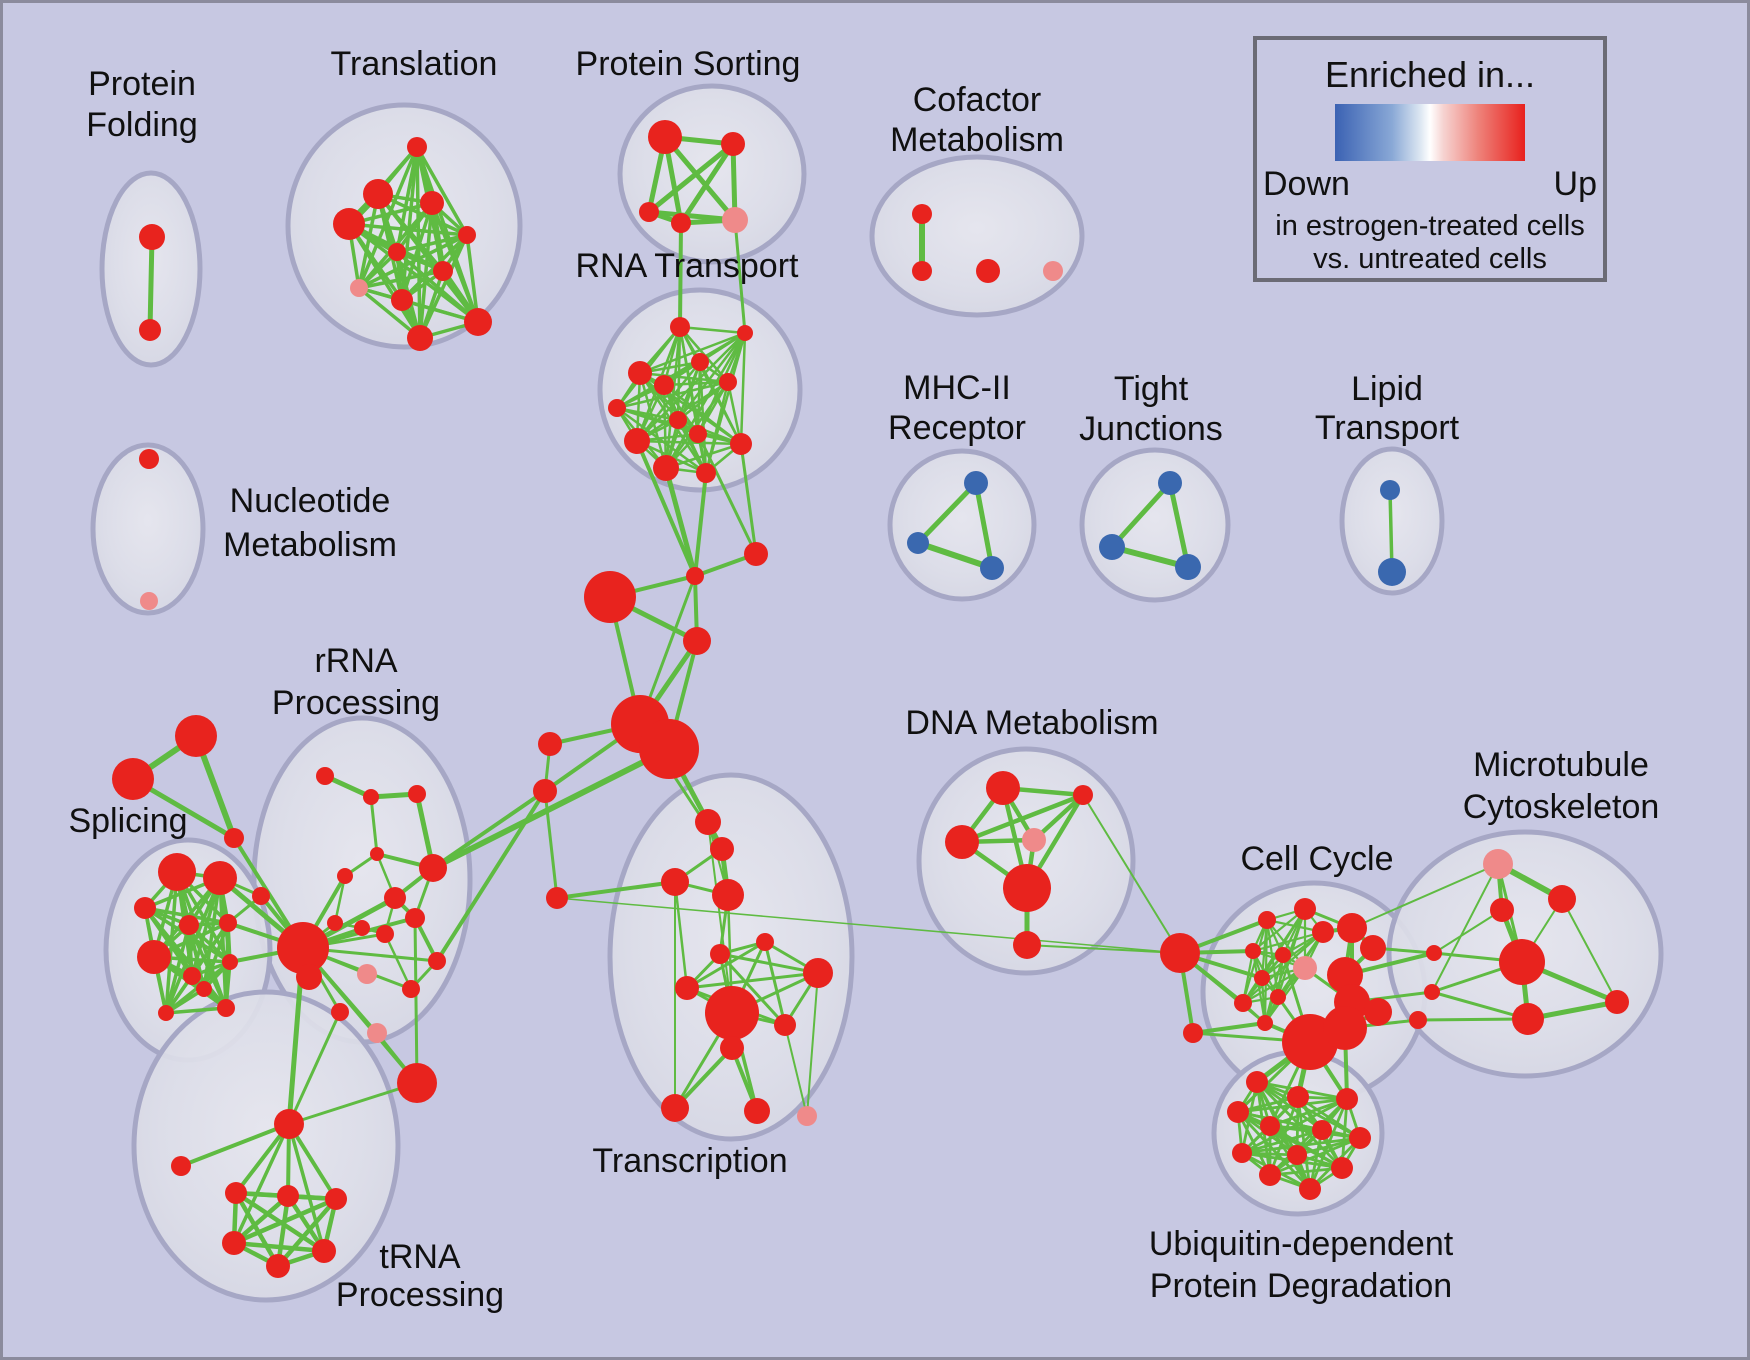 The image size is (1750, 1360). What do you see at coordinates (1617, 1002) in the screenshot?
I see `node-mt5` at bounding box center [1617, 1002].